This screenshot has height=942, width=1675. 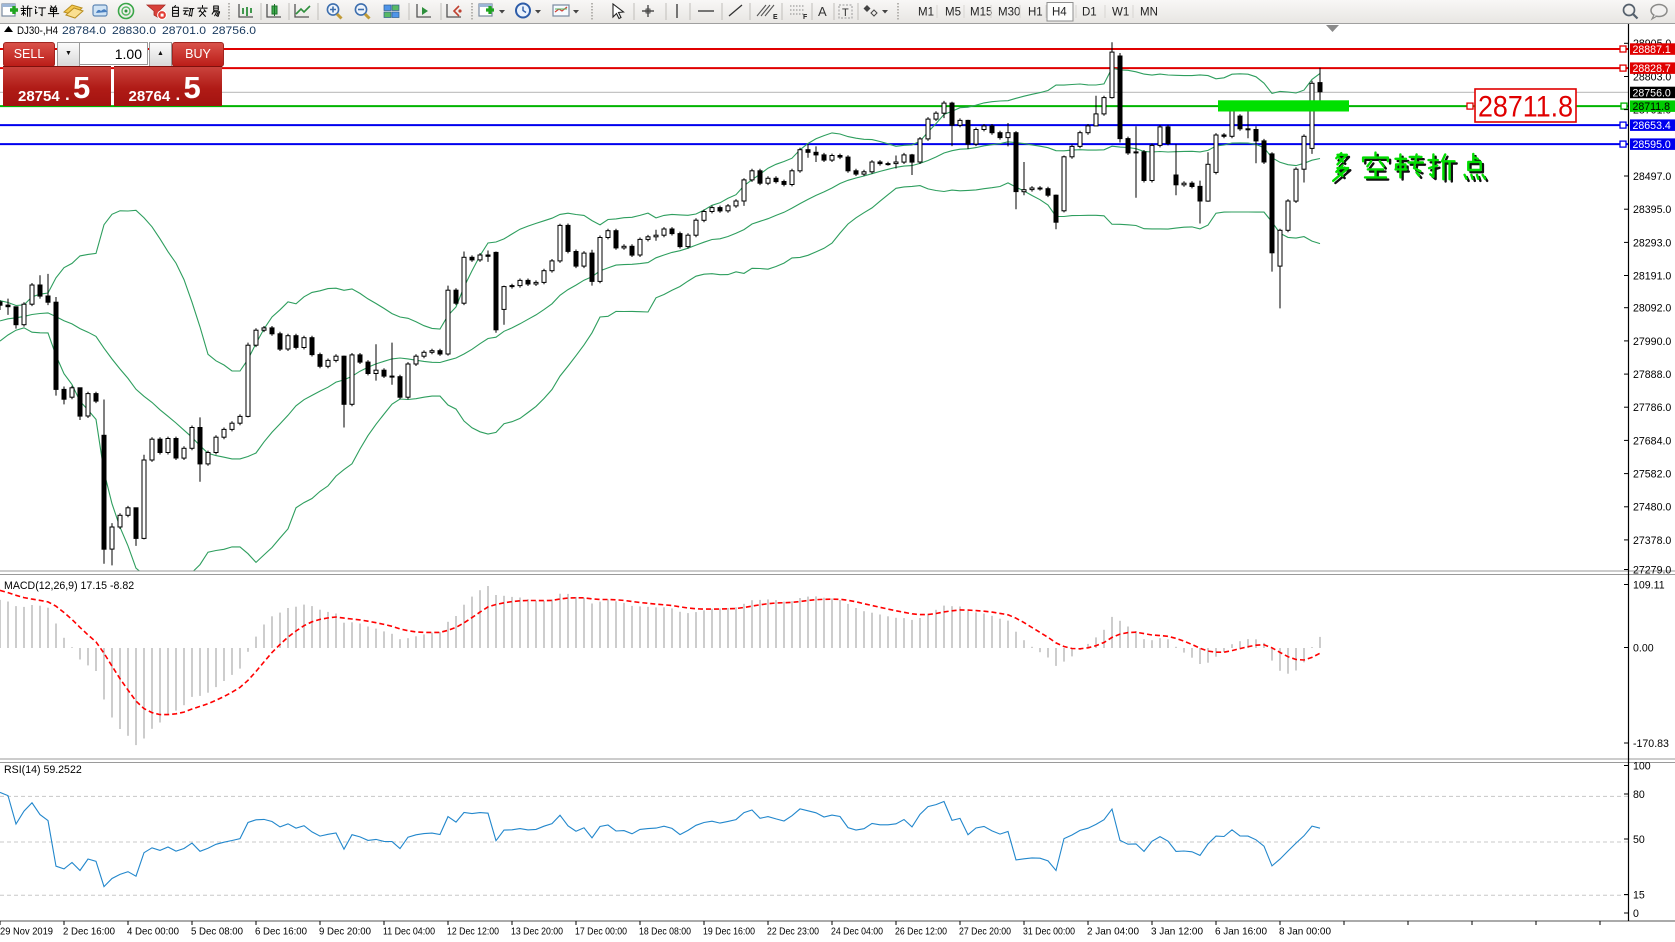 What do you see at coordinates (805, 17) in the screenshot?
I see `svg-text: F` at bounding box center [805, 17].